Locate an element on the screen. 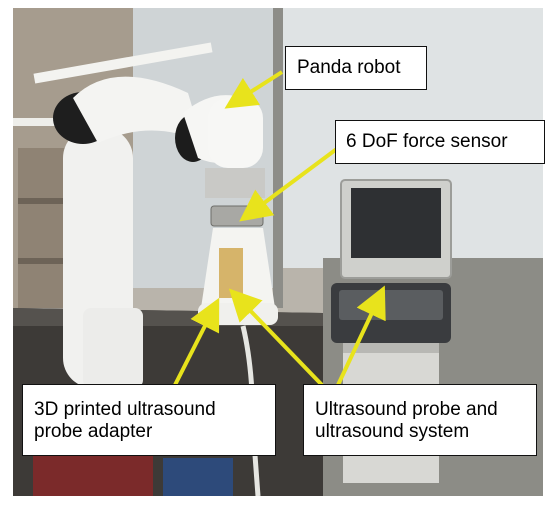  label-panda-text: Panda robot is located at coordinates (349, 67).